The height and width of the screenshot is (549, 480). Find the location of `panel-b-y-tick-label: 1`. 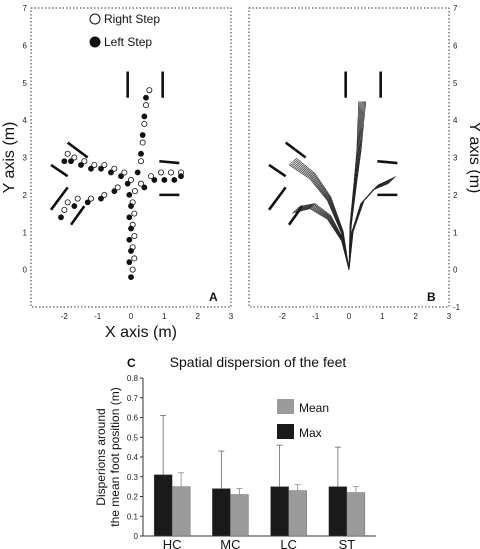

panel-b-y-tick-label: 1 is located at coordinates (455, 232).